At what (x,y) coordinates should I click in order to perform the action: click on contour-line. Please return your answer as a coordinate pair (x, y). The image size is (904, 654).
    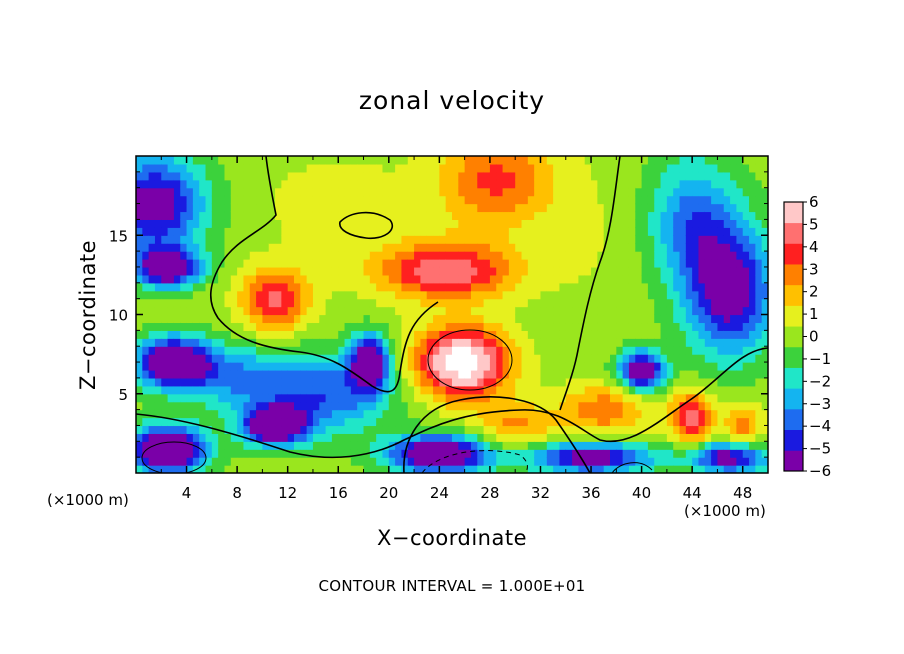
    Looking at the image, I should click on (474, 461).